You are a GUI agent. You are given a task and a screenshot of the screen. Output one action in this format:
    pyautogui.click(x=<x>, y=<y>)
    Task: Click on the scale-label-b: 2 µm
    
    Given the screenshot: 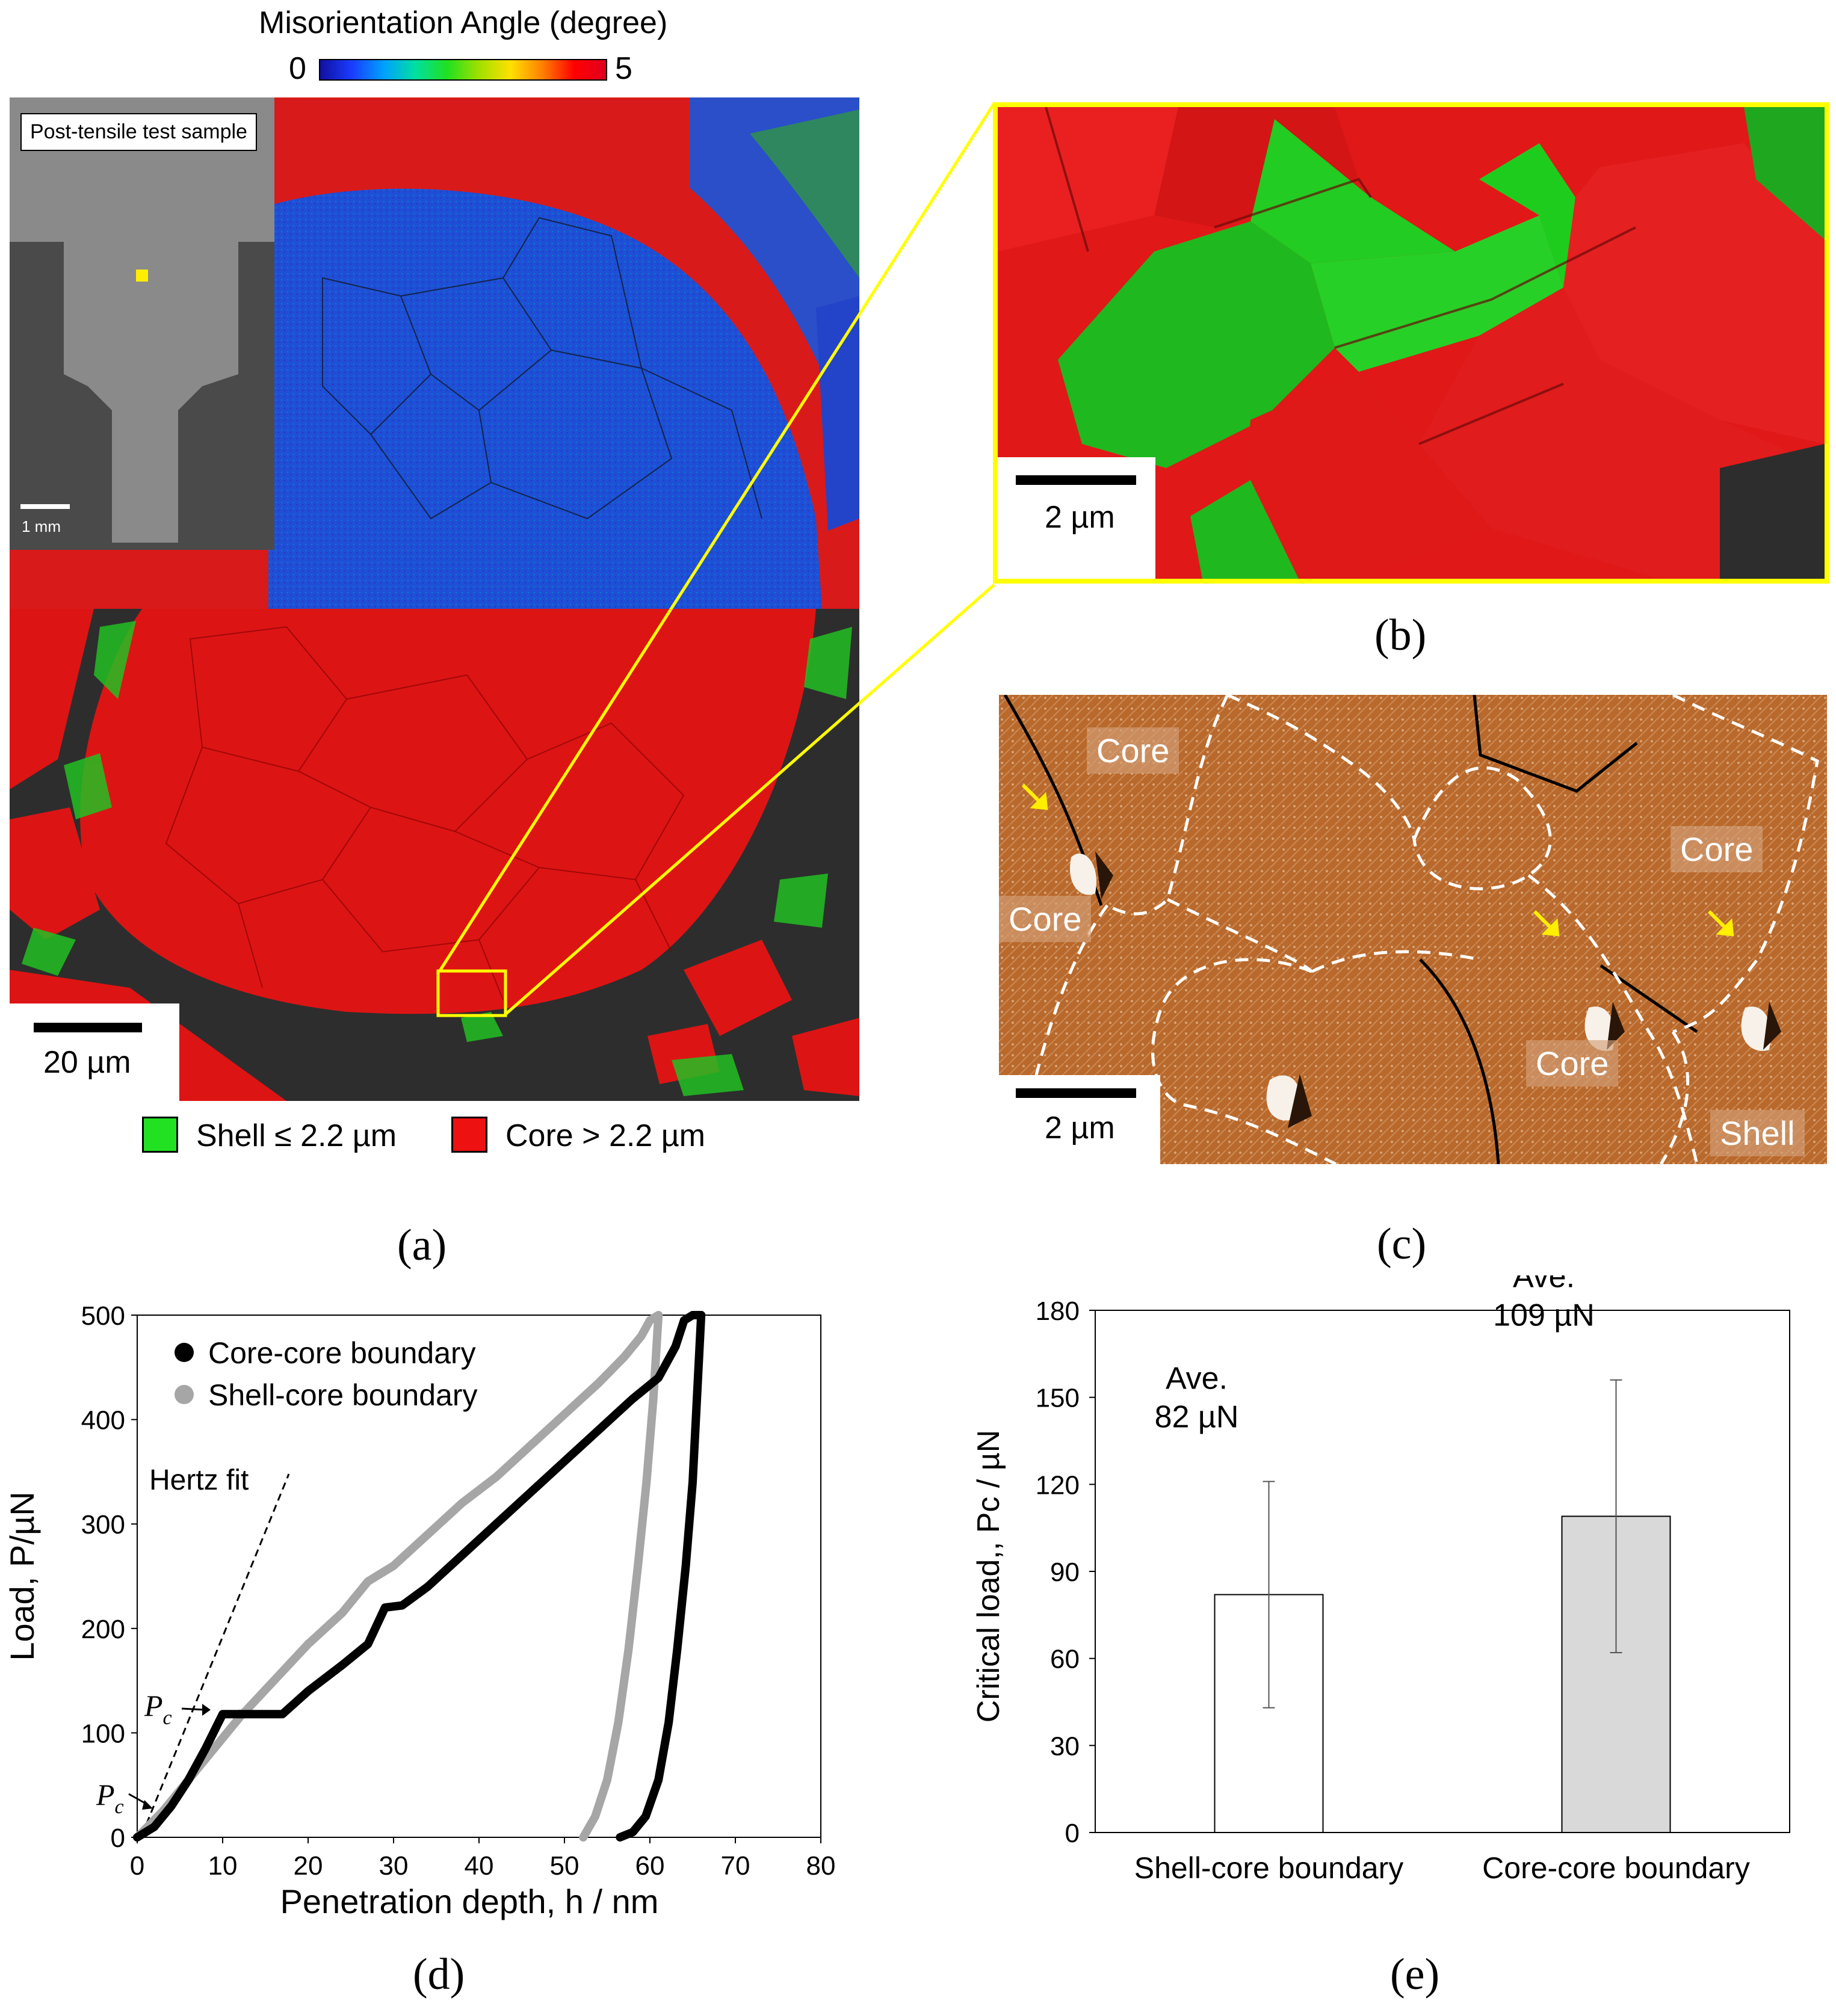 What is the action you would take?
    pyautogui.click(x=1080, y=517)
    